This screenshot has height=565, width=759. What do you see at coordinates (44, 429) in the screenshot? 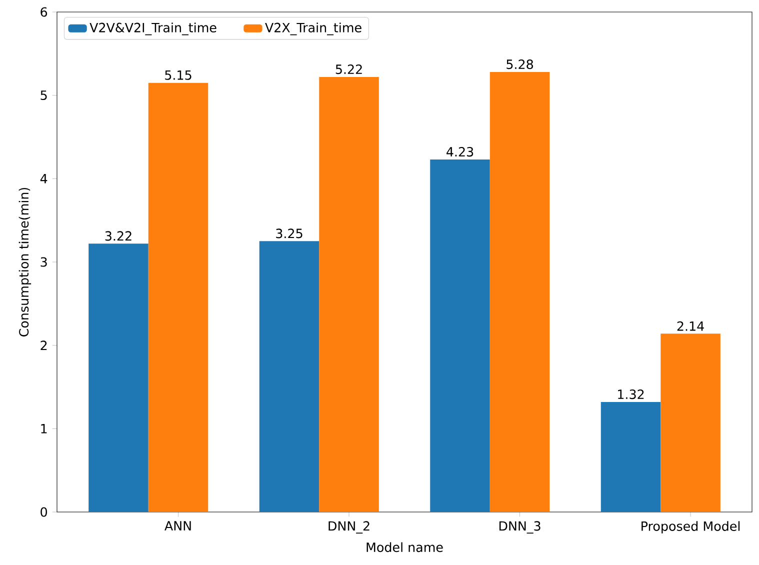
I see `y-tick-label: 1` at bounding box center [44, 429].